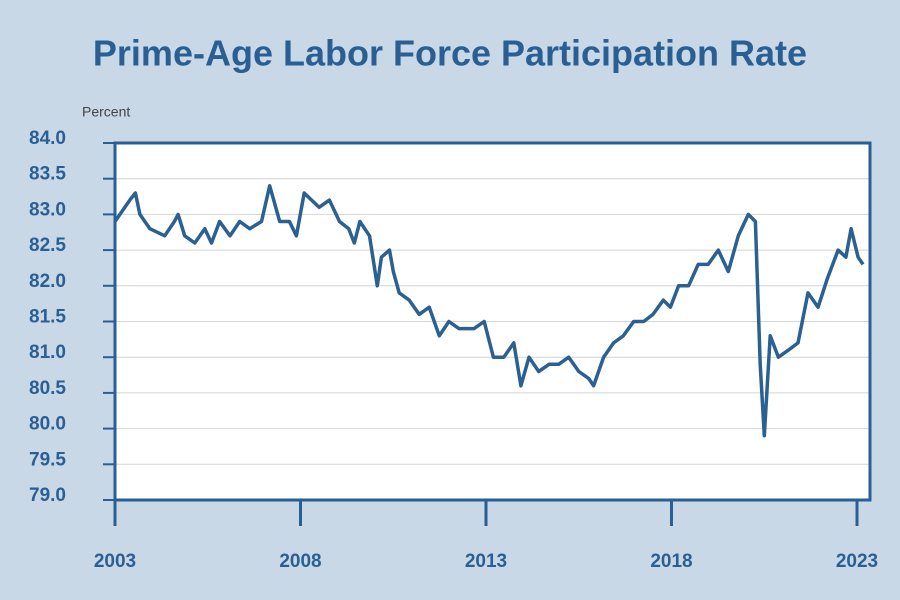  I want to click on y-tick-label: 81.0, so click(47, 352).